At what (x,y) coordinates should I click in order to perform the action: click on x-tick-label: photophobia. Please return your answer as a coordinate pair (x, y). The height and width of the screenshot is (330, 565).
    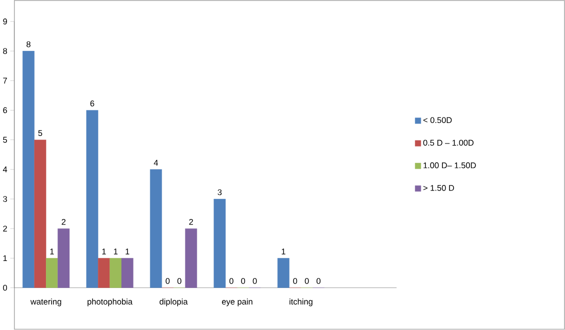
    Looking at the image, I should click on (110, 302).